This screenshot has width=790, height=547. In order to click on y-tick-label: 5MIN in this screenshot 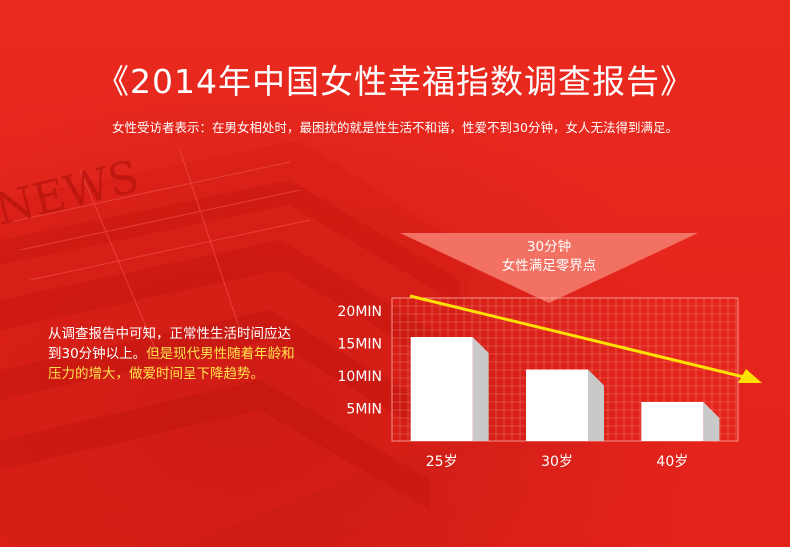, I will do `click(364, 410)`.